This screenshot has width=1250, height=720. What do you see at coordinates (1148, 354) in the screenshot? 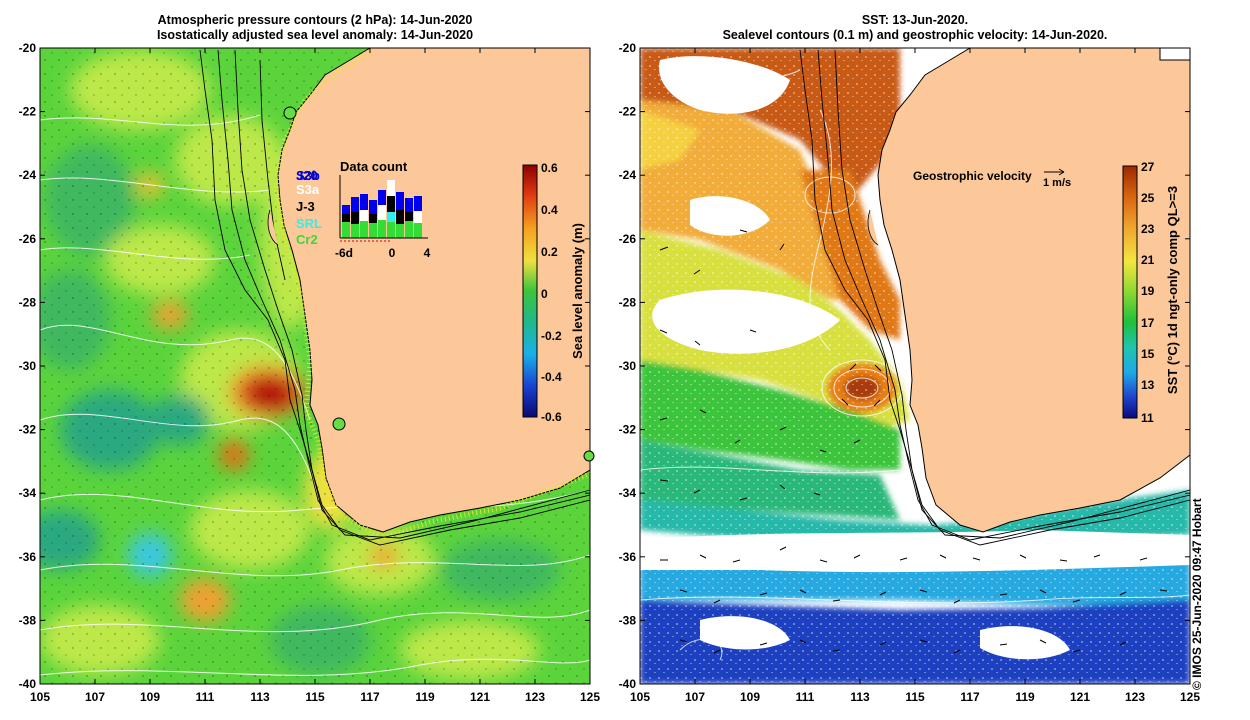
I see `sst-tick: 15` at bounding box center [1148, 354].